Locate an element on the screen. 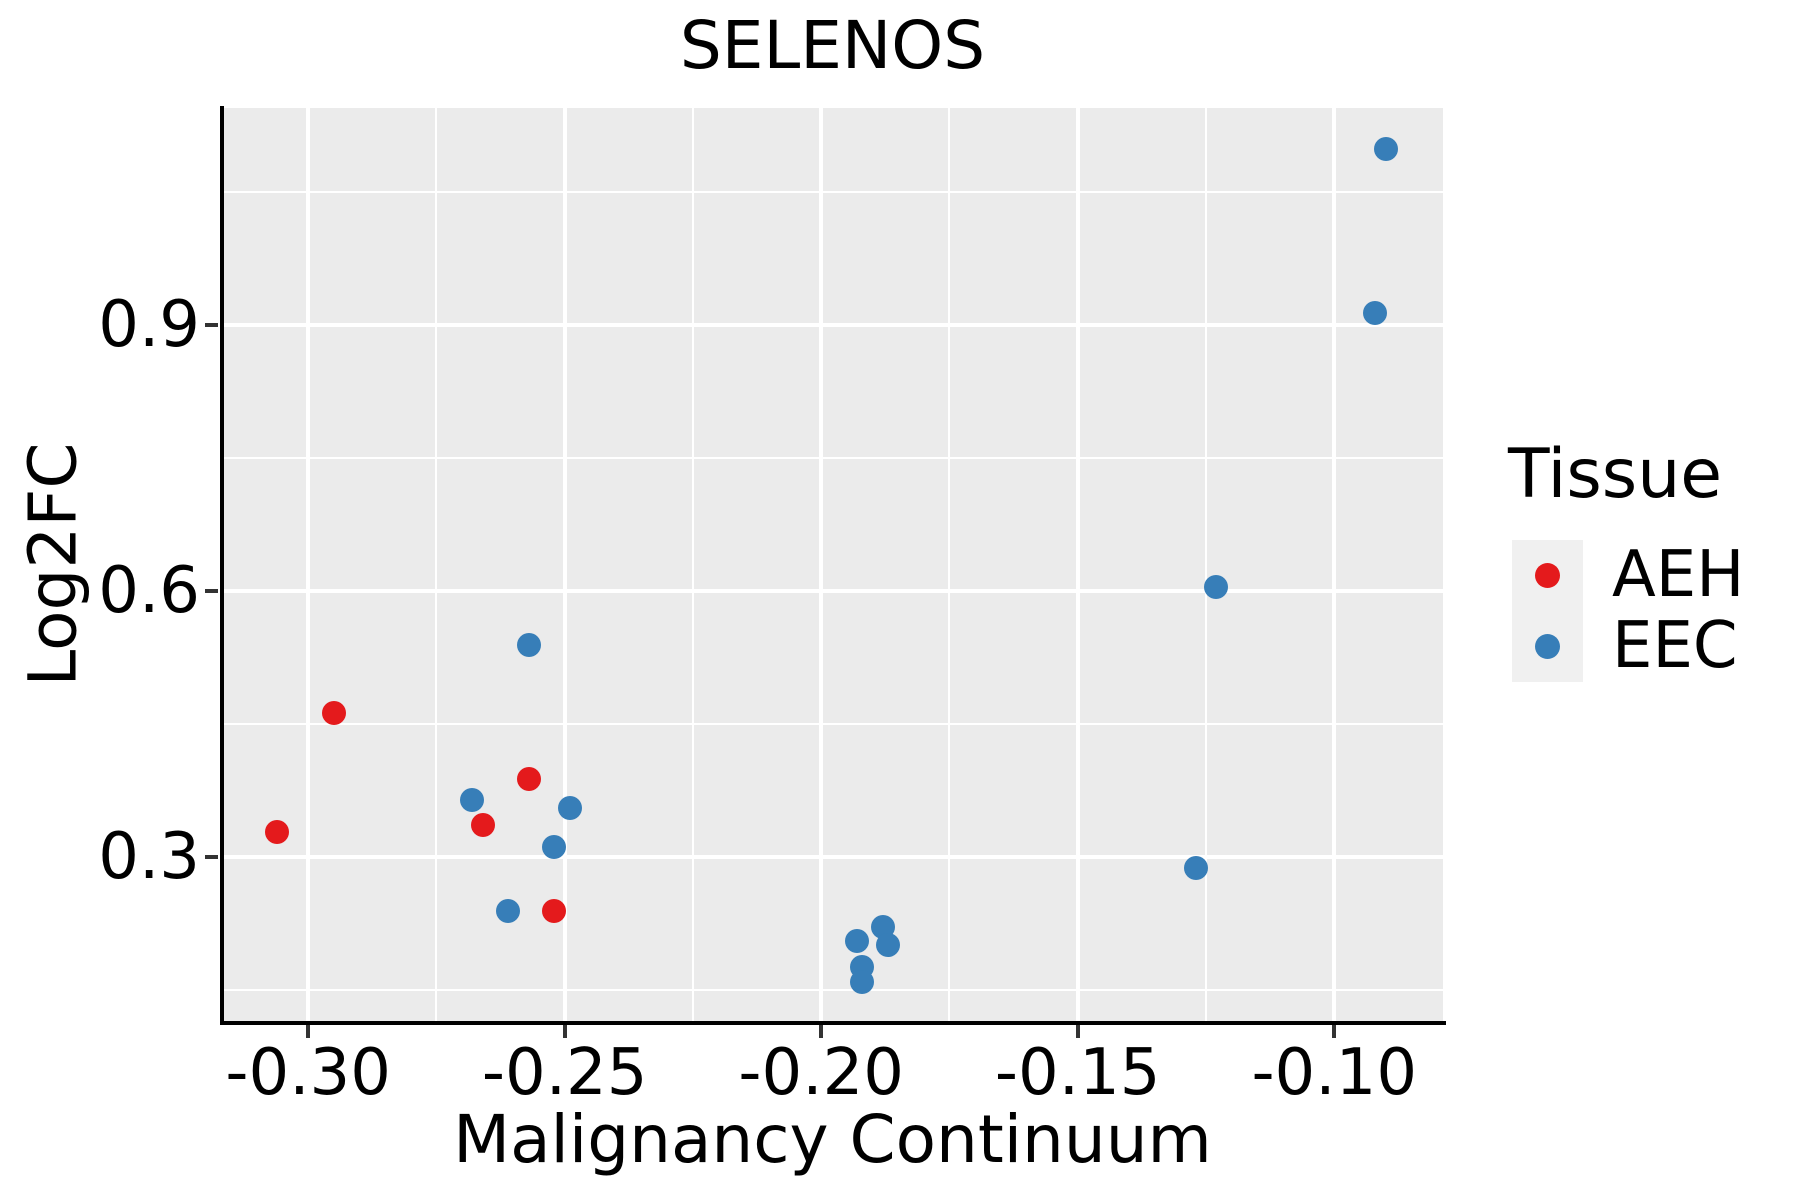 The width and height of the screenshot is (1800, 1200). legend-key-aeh is located at coordinates (1547, 575).